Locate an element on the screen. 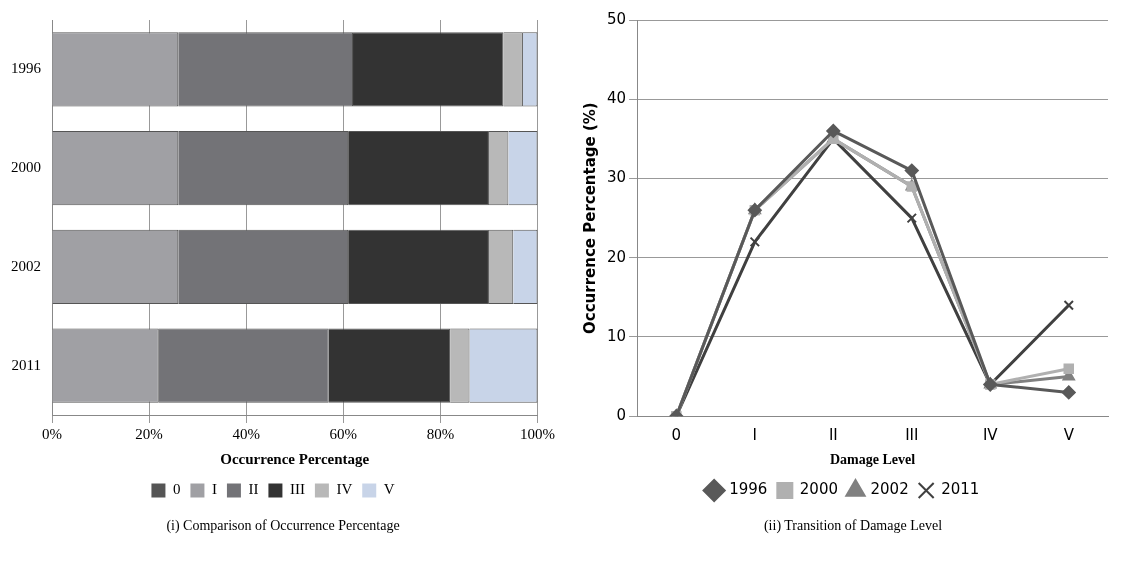  x-tick-label: 20% is located at coordinates (149, 433).